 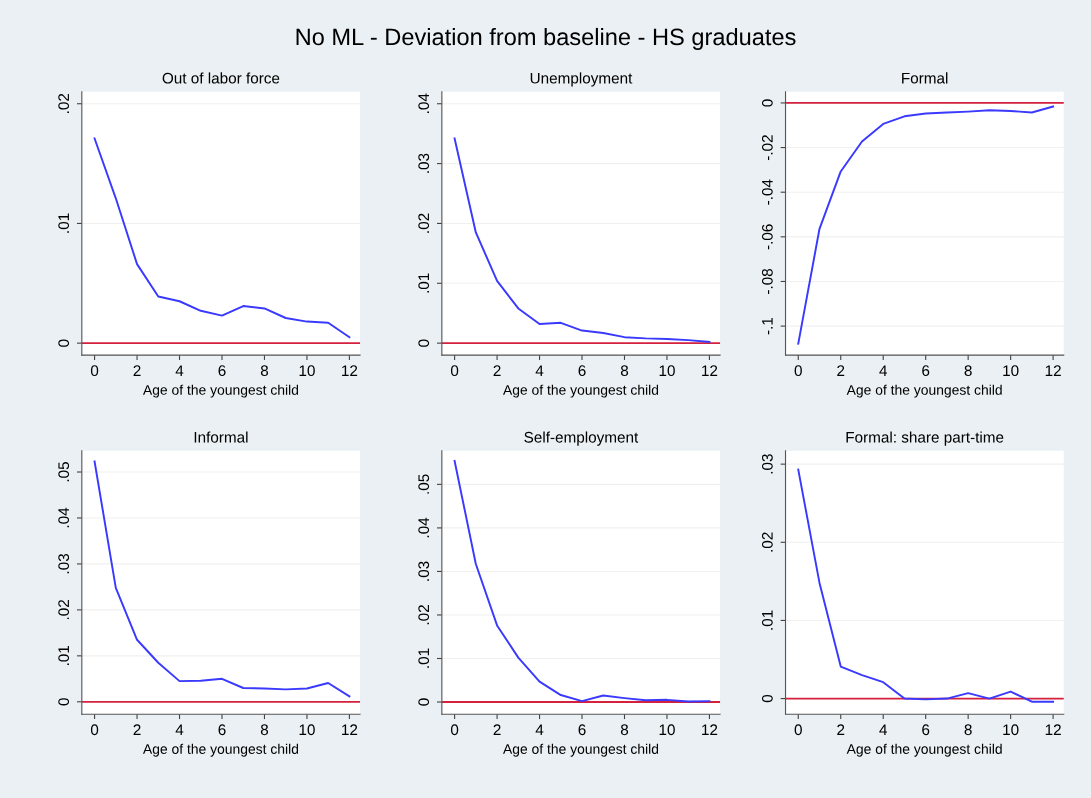 What do you see at coordinates (925, 438) in the screenshot?
I see `chart-title: Formal: share part-time` at bounding box center [925, 438].